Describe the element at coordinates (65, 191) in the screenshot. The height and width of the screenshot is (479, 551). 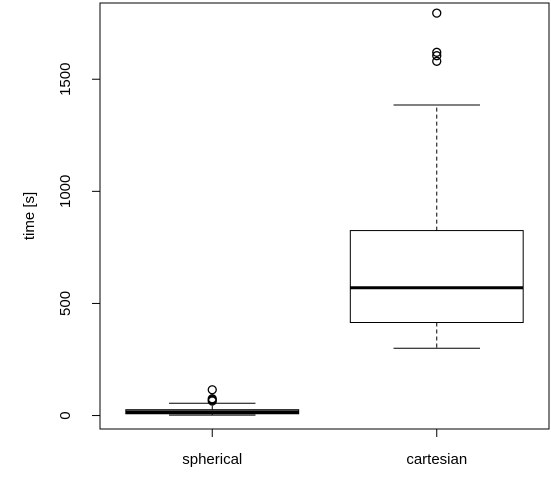
I see `y-tick-label: 1000` at that location.